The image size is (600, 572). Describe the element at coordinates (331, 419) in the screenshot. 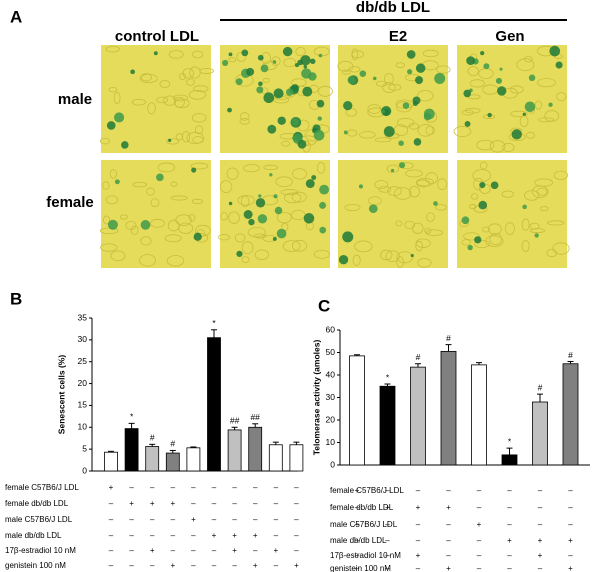

I see `y-tick-label: 20` at that location.